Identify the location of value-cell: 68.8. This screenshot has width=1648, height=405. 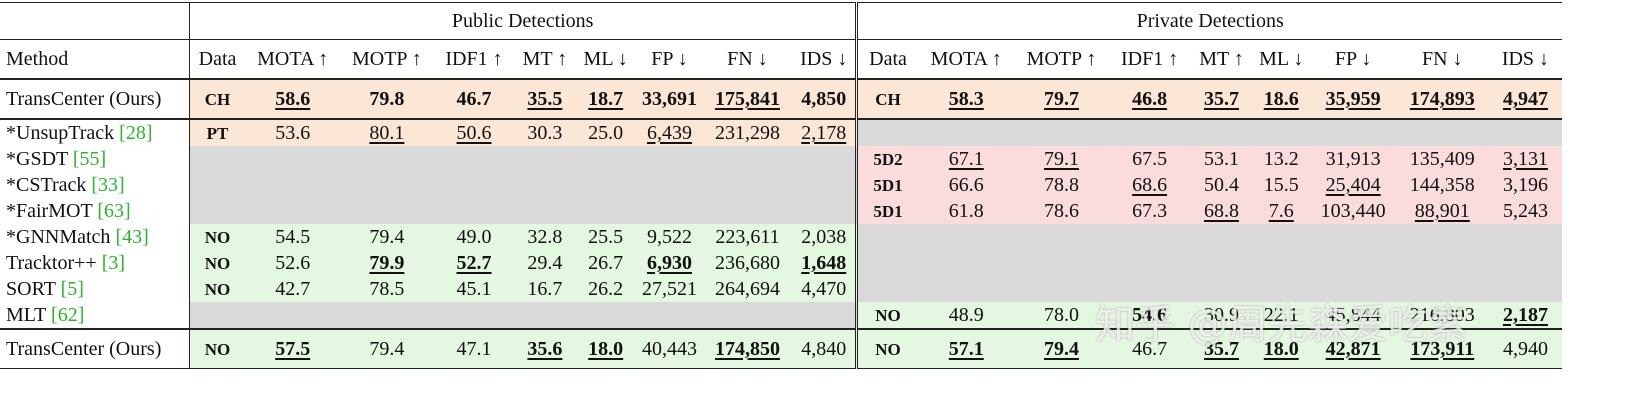
(1221, 211).